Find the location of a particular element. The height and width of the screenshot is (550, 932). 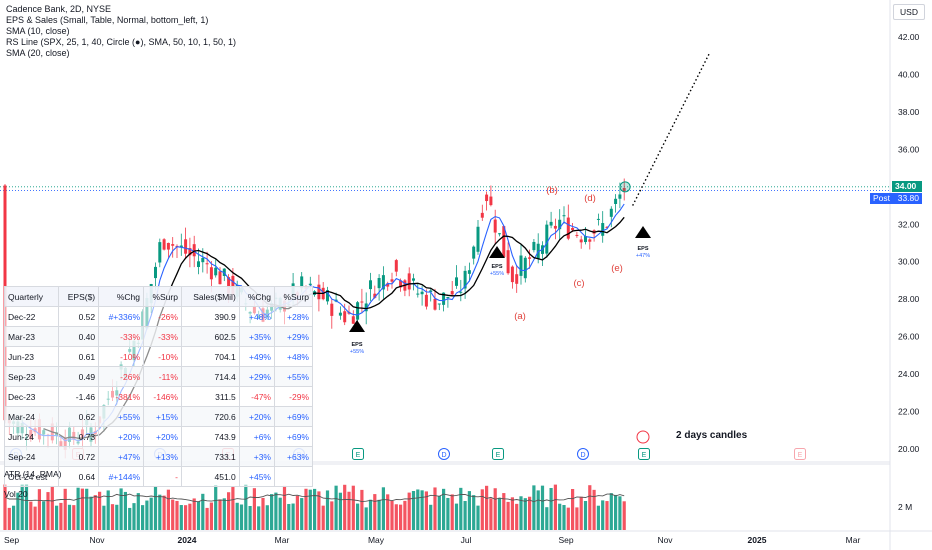

volume-indicator-label: Vol 20 is located at coordinates (16, 494).